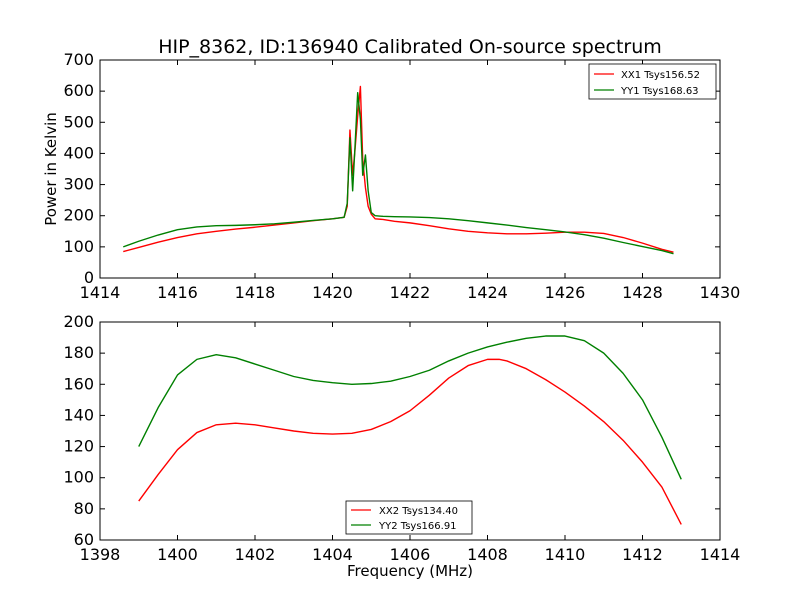 This screenshot has height=600, width=800. Describe the element at coordinates (409, 517) in the screenshot. I see `bottom-legend: XX2 Tsys134.40 YY2 Tsys166.91` at that location.